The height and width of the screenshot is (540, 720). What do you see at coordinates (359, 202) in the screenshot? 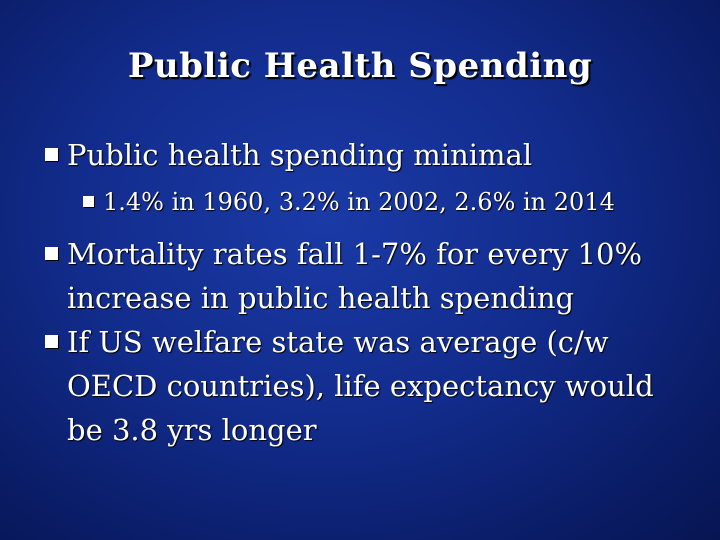
I see `sub-bullet-text: 1.4% in 1960, 3.2% in 2002, 2.6% in 2014` at bounding box center [359, 202].